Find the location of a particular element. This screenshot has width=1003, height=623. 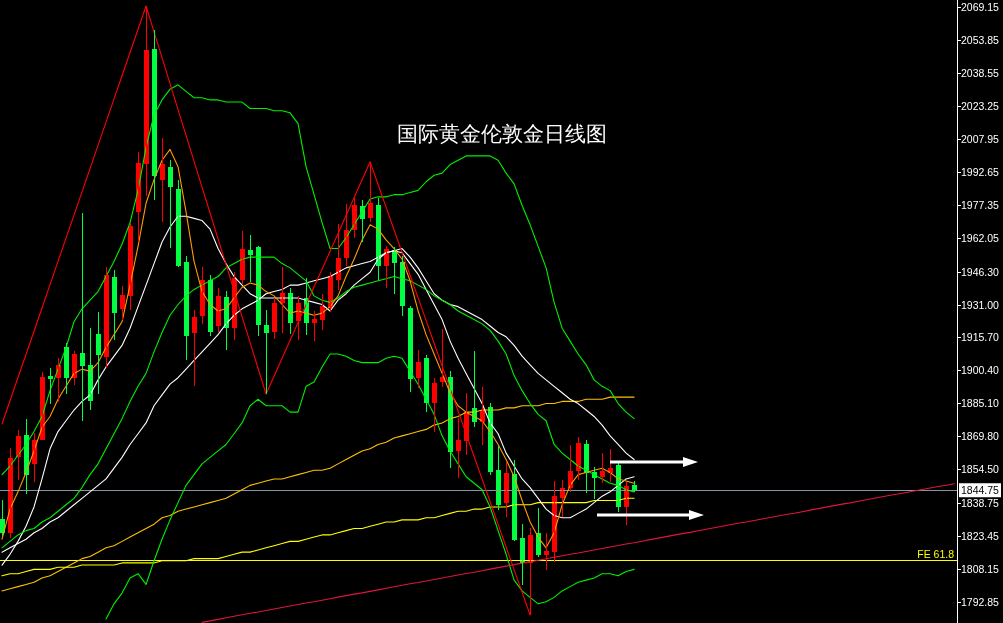

y-tick-label: 1915.70 is located at coordinates (980, 337).